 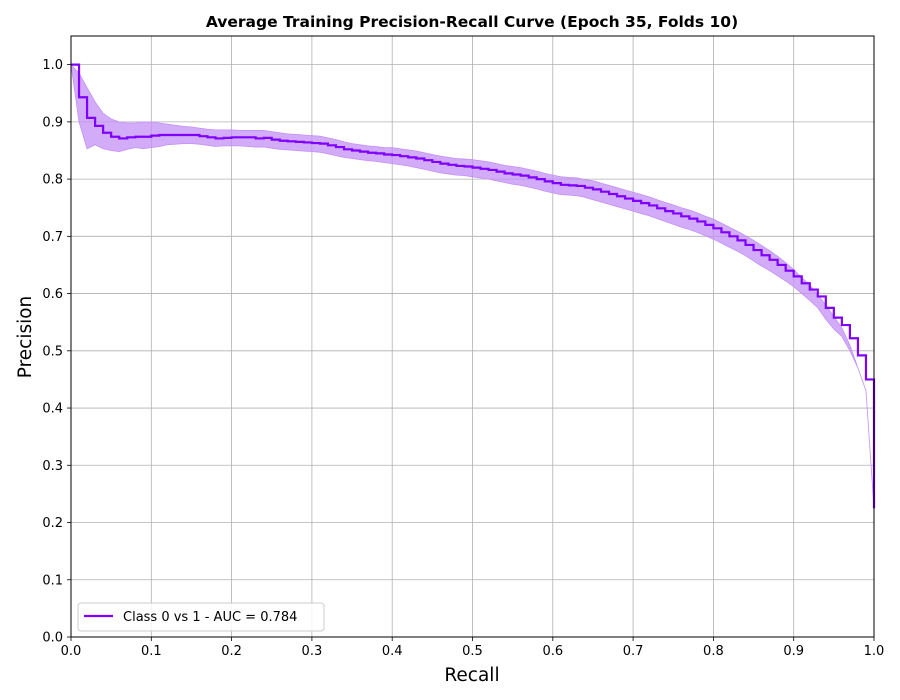 What do you see at coordinates (471, 675) in the screenshot?
I see `x-axis-label: Recall` at bounding box center [471, 675].